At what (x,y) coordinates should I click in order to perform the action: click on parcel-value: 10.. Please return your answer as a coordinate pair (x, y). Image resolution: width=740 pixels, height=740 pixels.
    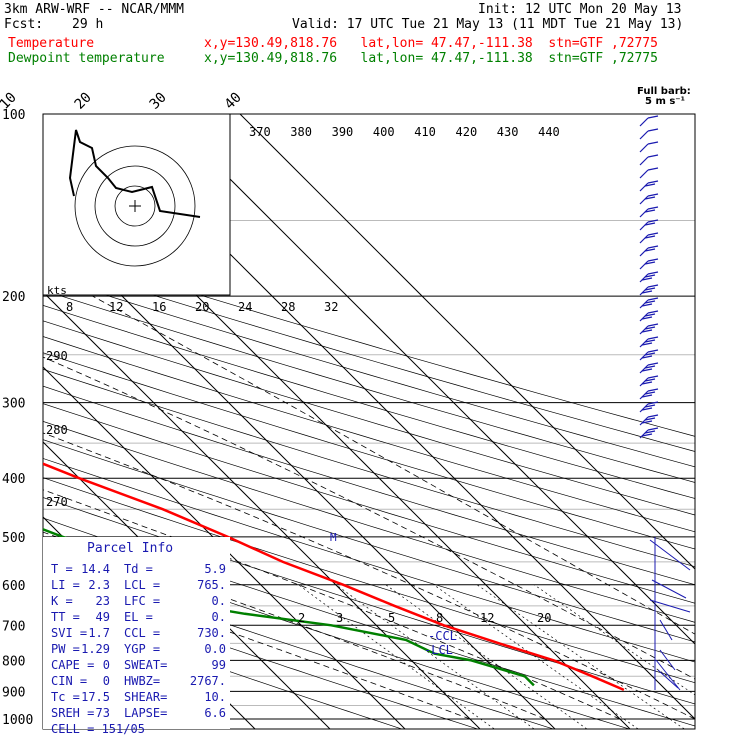
    Looking at the image, I should click on (215, 697).